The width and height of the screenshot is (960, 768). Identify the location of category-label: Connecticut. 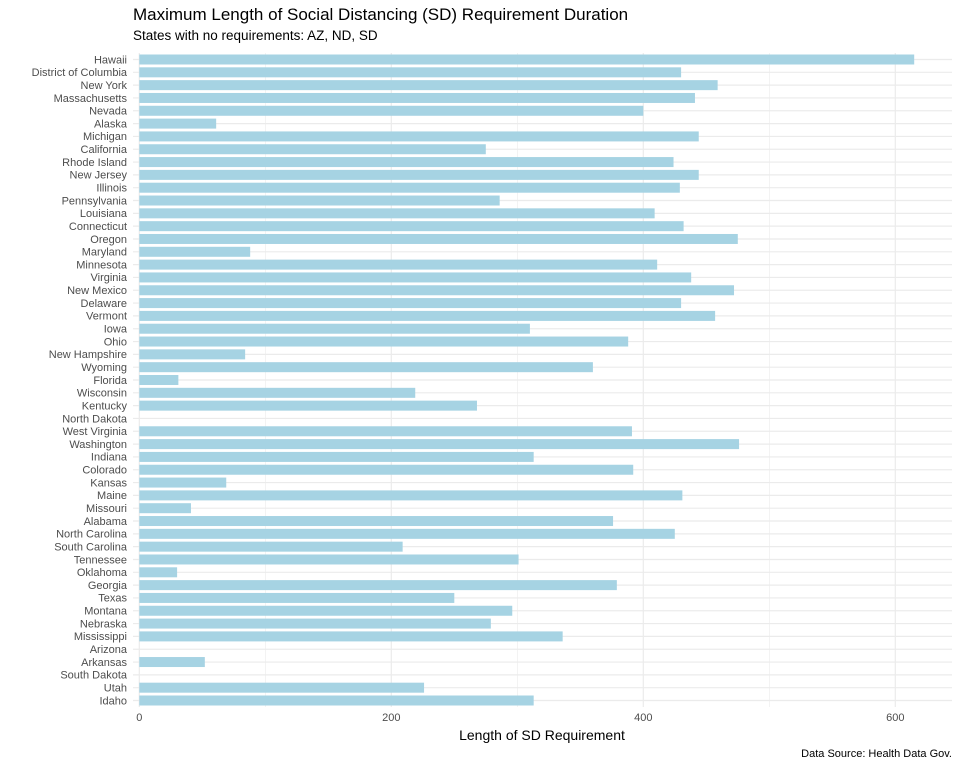
(98, 227).